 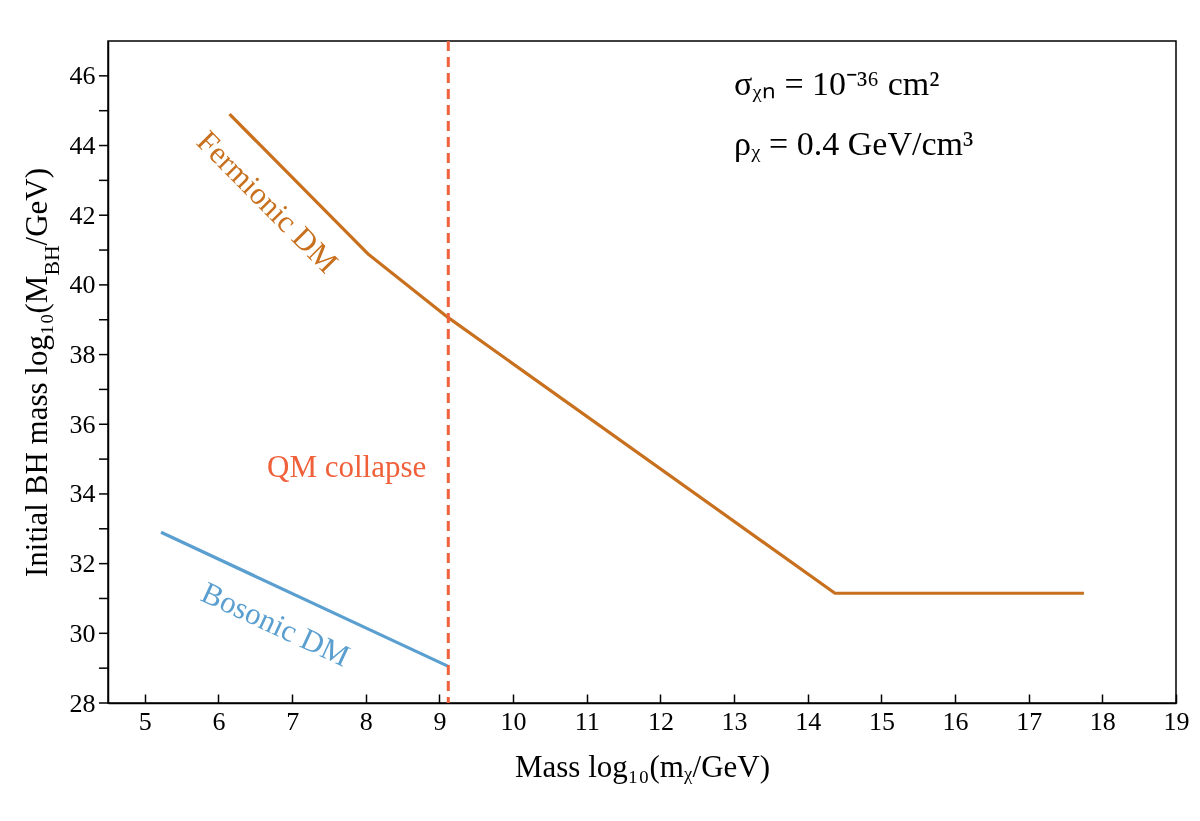 I want to click on y-tick-label: 44, so click(x=82, y=146).